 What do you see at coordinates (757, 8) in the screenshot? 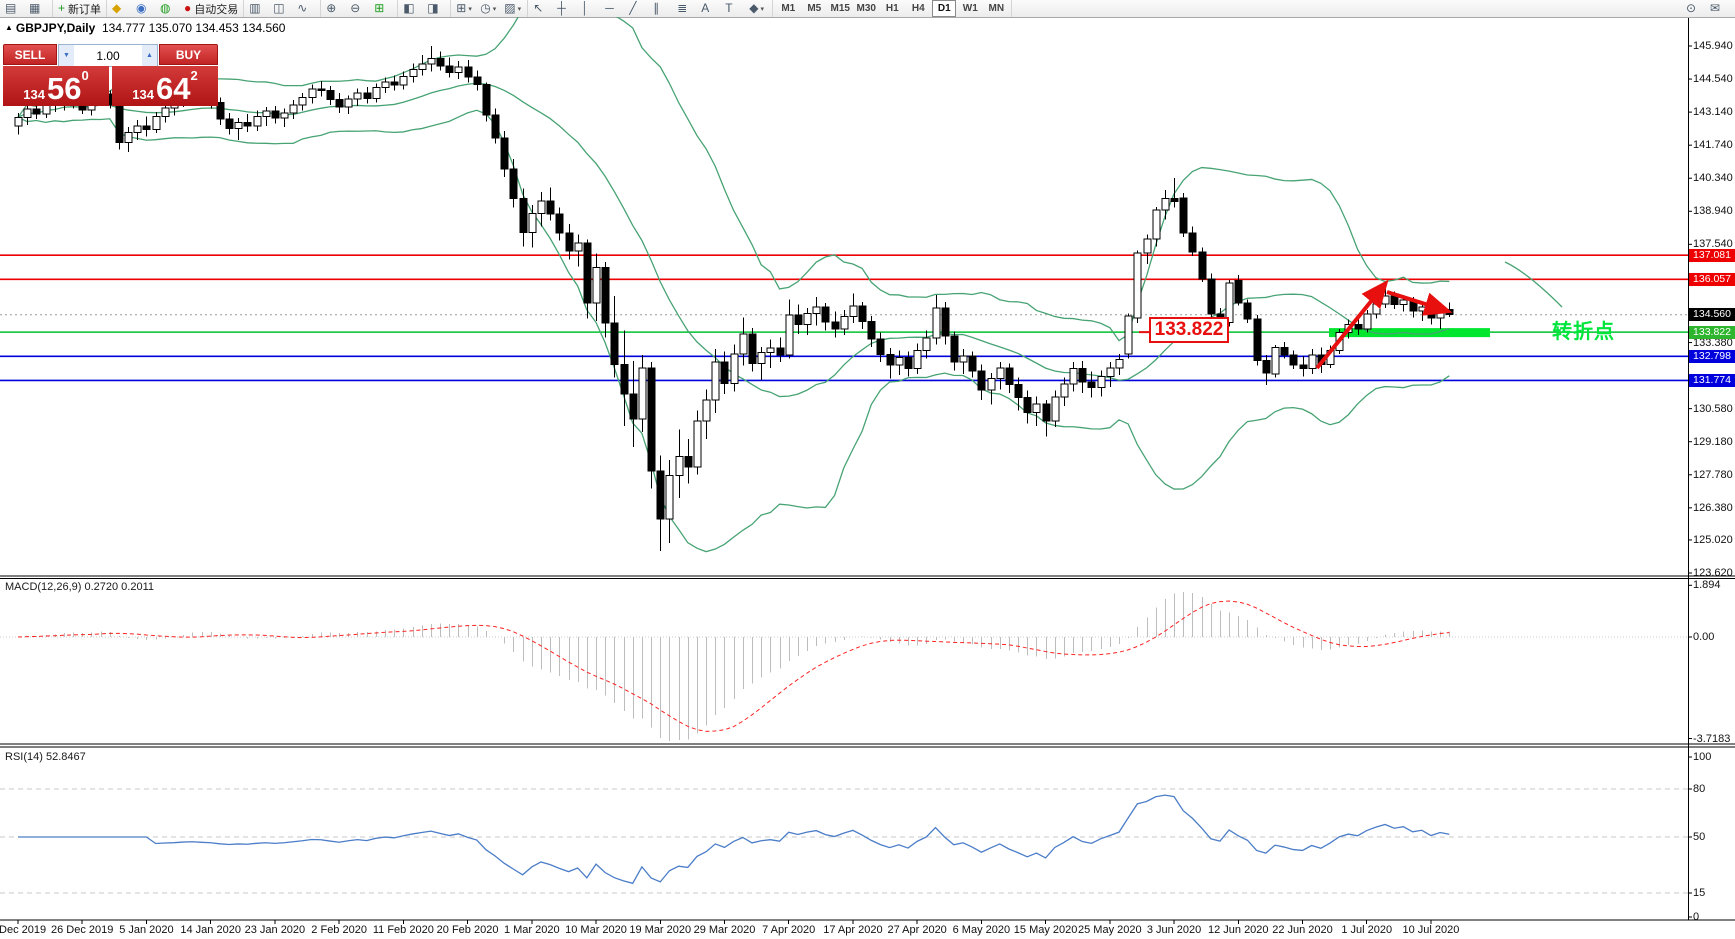
I see `shapes-icon: ◆ ▾` at bounding box center [757, 8].